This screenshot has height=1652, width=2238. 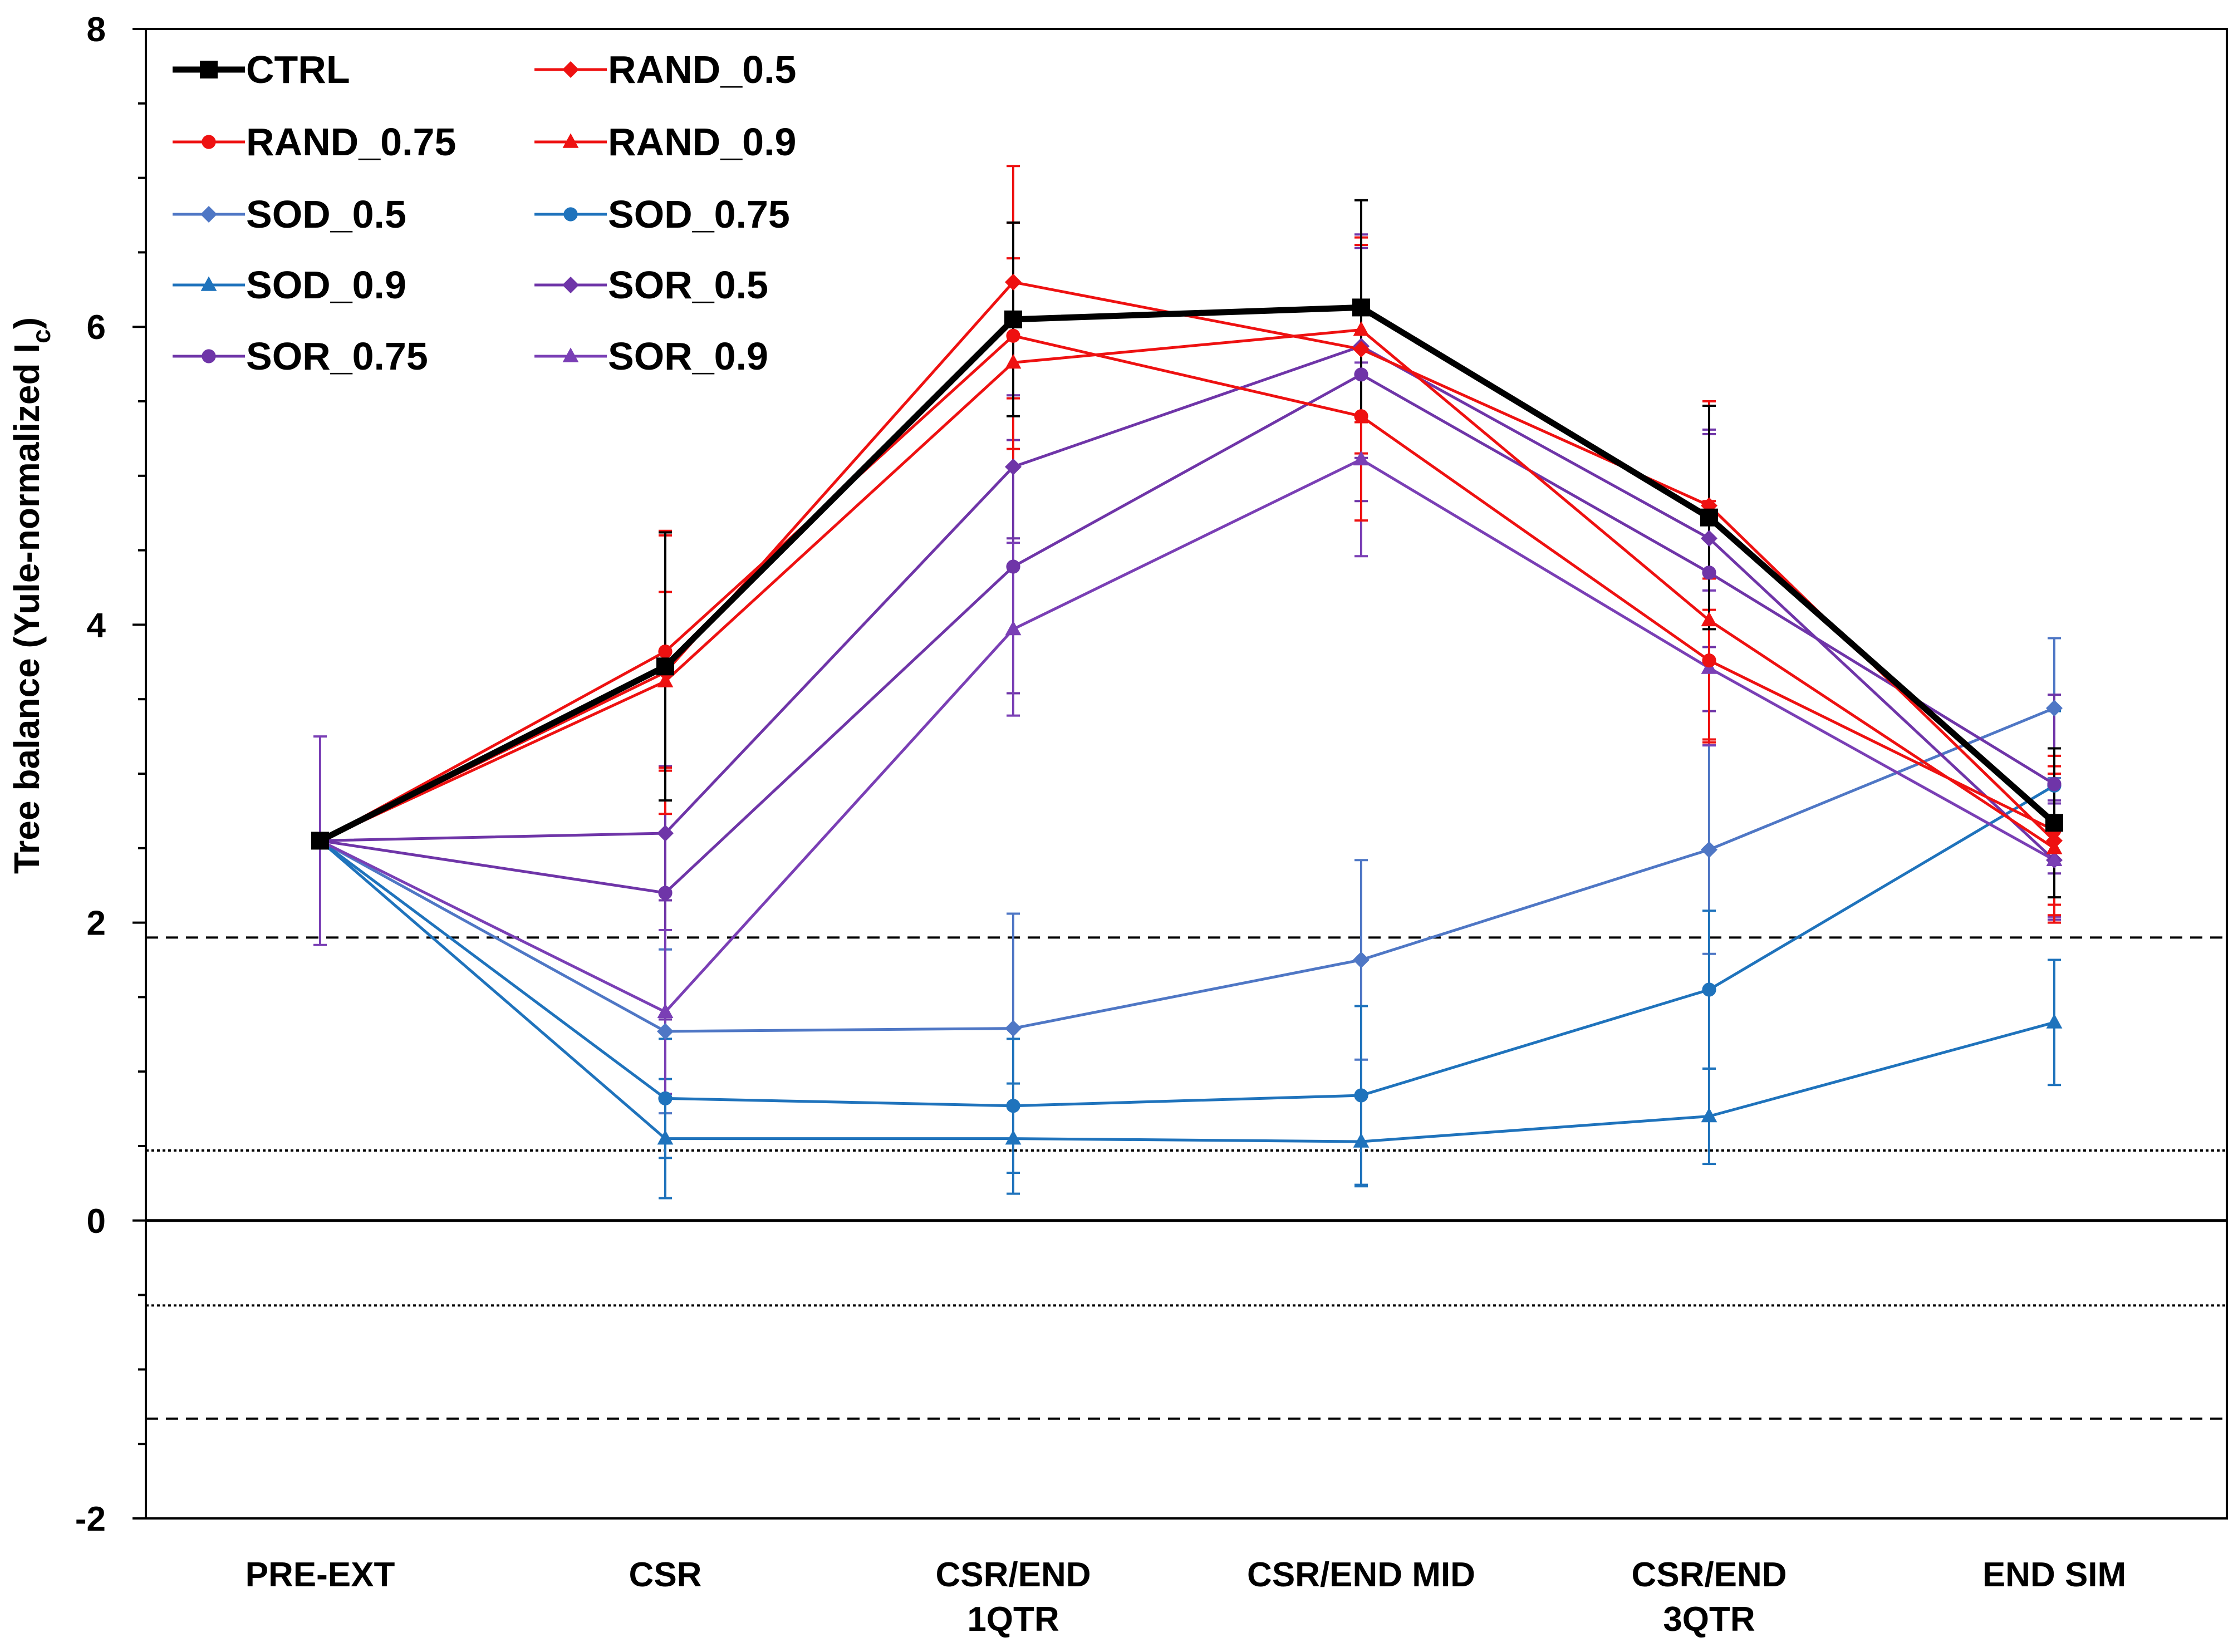 What do you see at coordinates (298, 69) in the screenshot?
I see `legend-label: CTRL` at bounding box center [298, 69].